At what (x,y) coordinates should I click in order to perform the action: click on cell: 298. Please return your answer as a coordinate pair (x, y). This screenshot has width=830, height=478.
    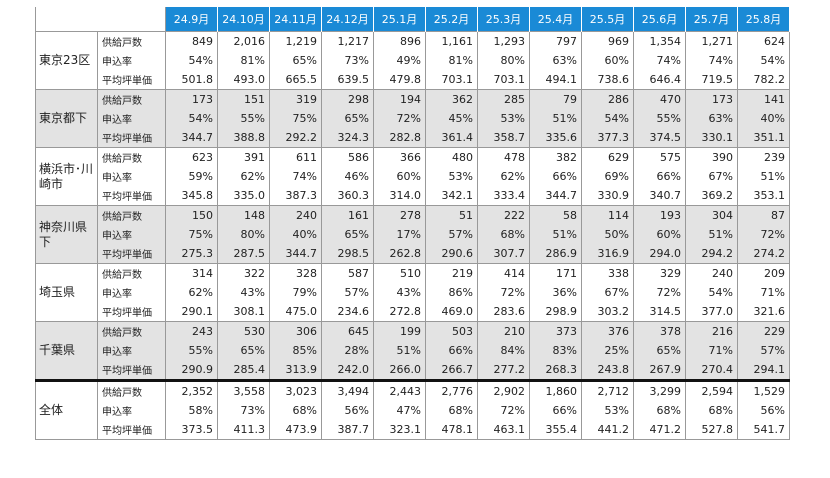
    Looking at the image, I should click on (347, 99).